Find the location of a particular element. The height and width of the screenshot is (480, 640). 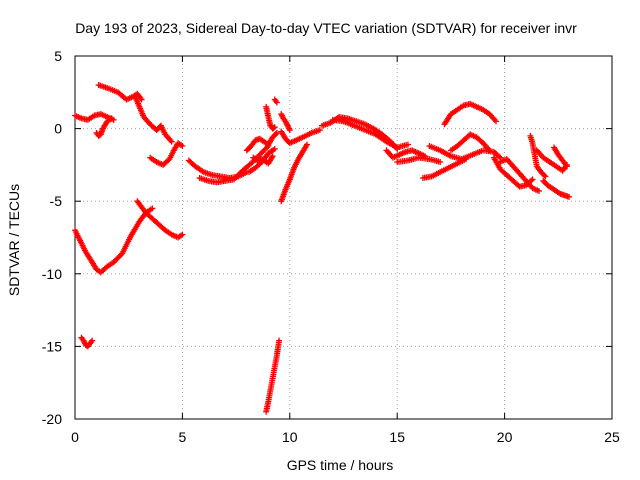

y-tick-label: -5 is located at coordinates (56, 201).